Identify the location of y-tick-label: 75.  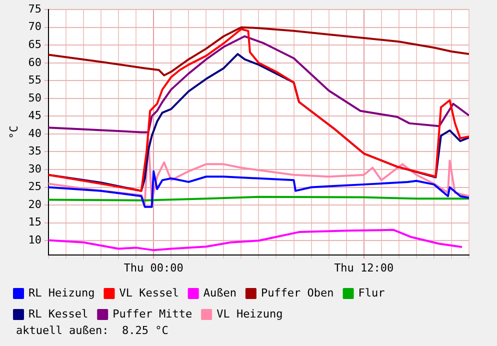
(35, 9).